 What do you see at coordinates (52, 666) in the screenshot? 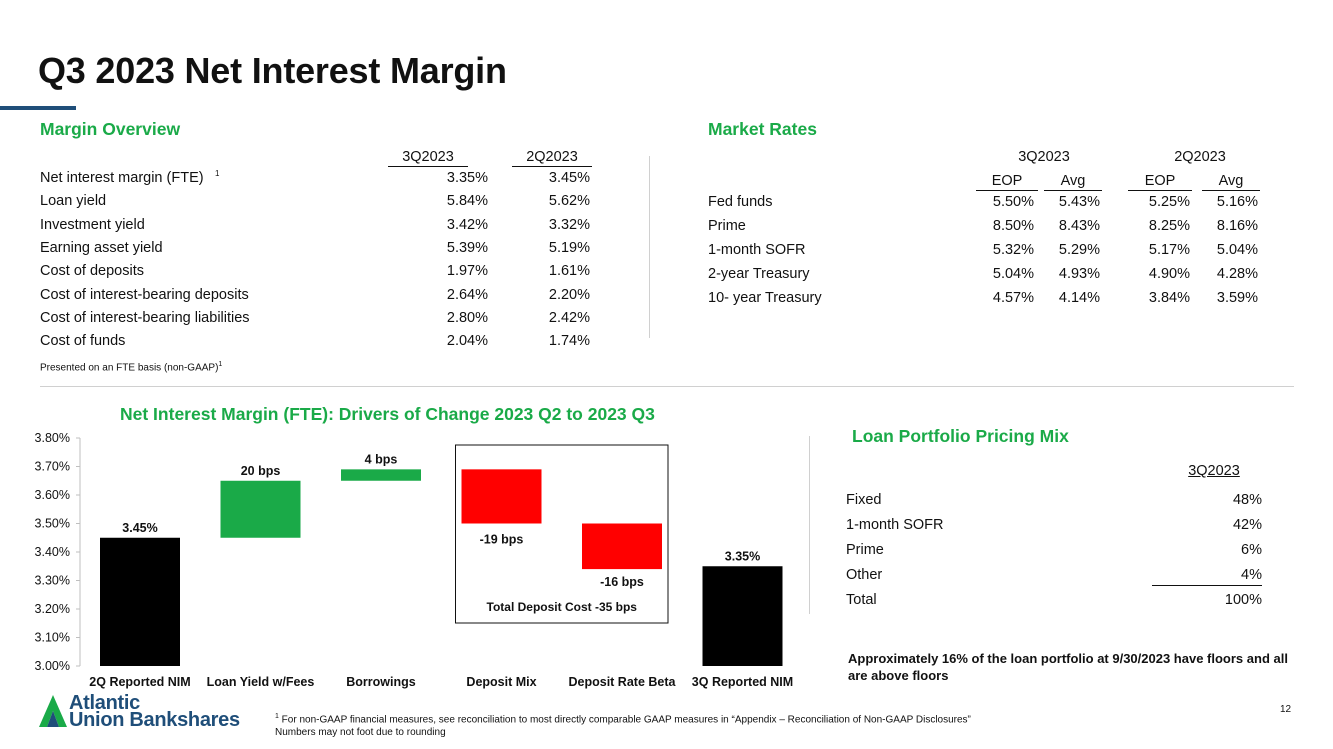
I see `y-tick-label: 3.00%` at bounding box center [52, 666].